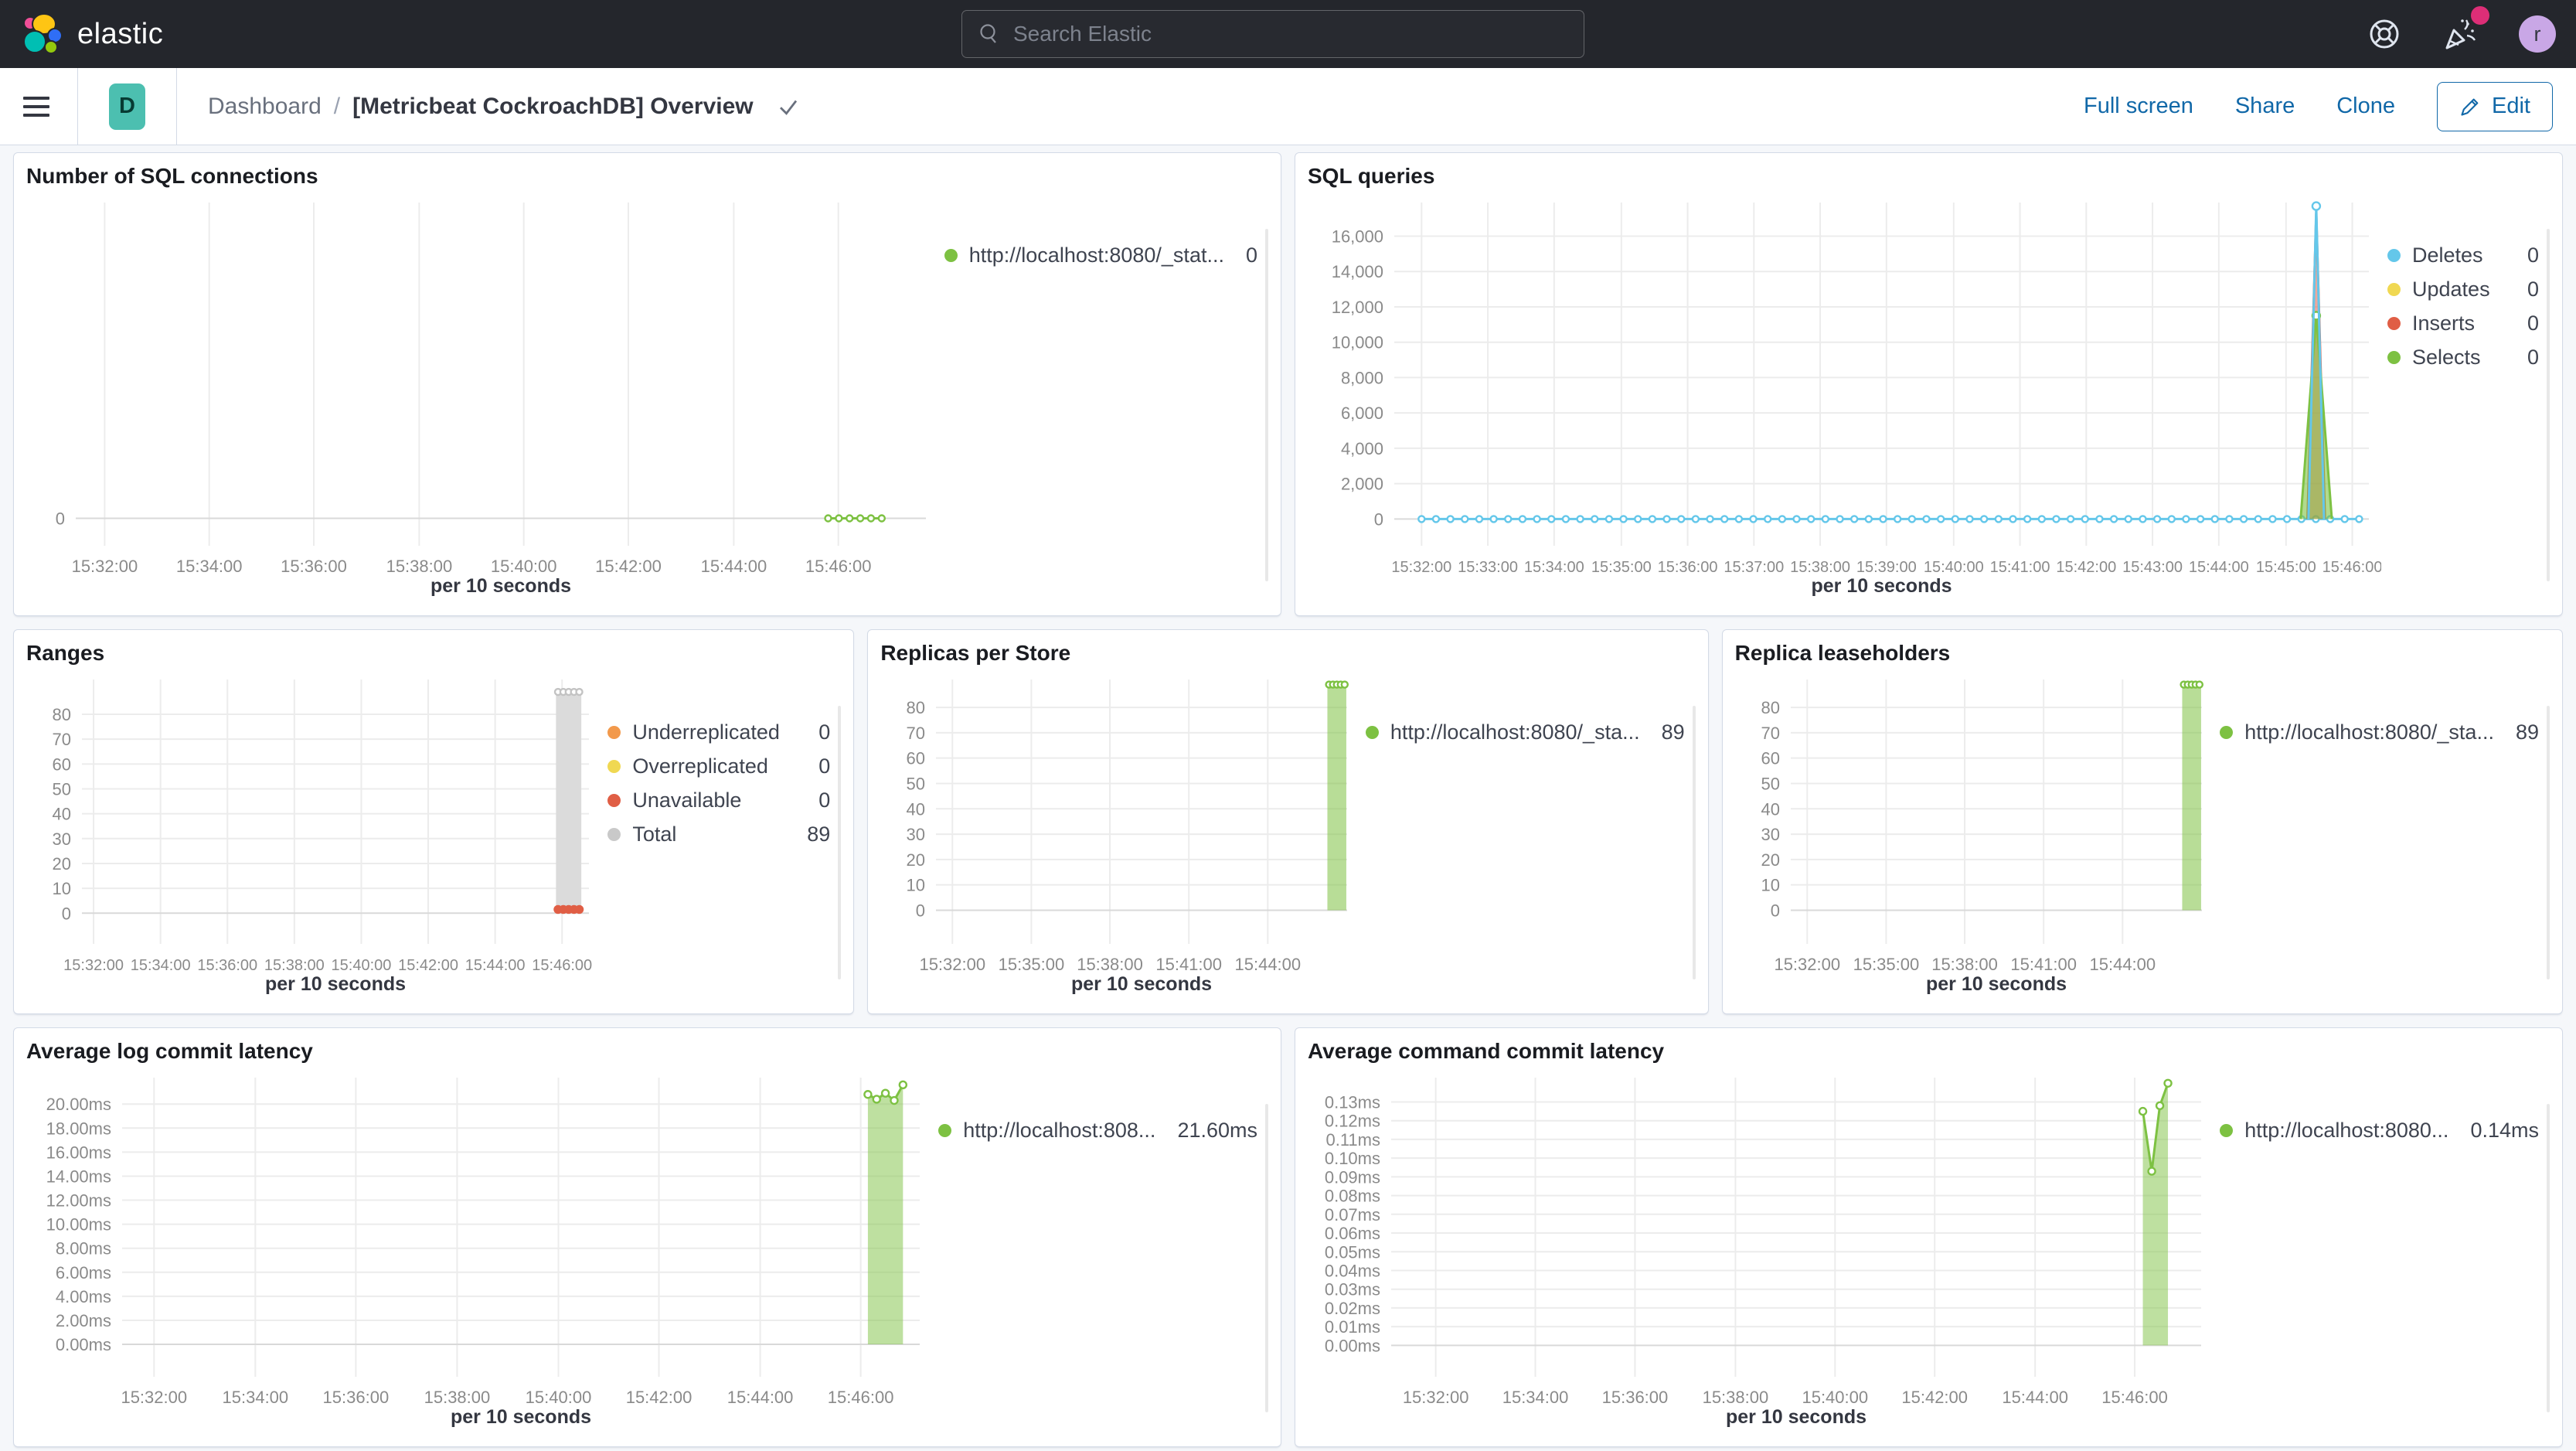 The image size is (2576, 1451). I want to click on sql-queries-legend: Deletes 0 Updates 0 Inserts 0 Selects 0, so click(2465, 397).